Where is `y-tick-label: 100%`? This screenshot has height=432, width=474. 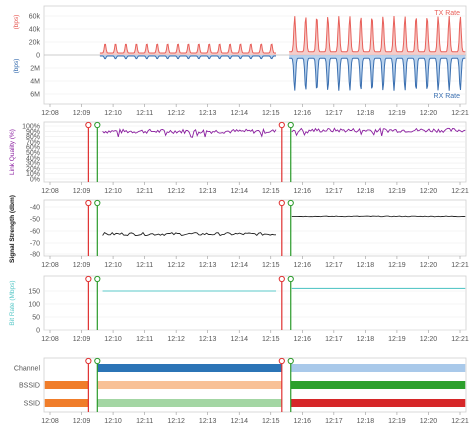
y-tick-label: 100% is located at coordinates (31, 127).